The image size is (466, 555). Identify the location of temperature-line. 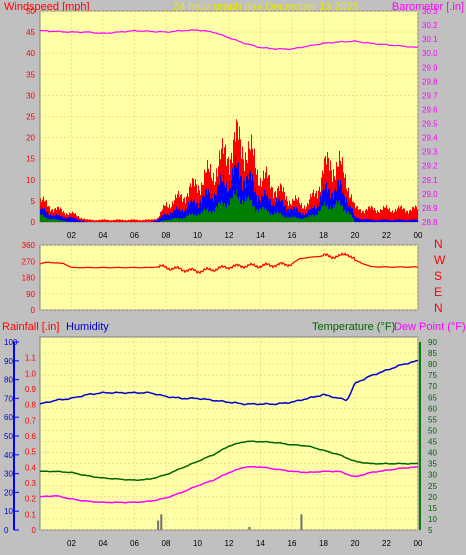
(229, 461).